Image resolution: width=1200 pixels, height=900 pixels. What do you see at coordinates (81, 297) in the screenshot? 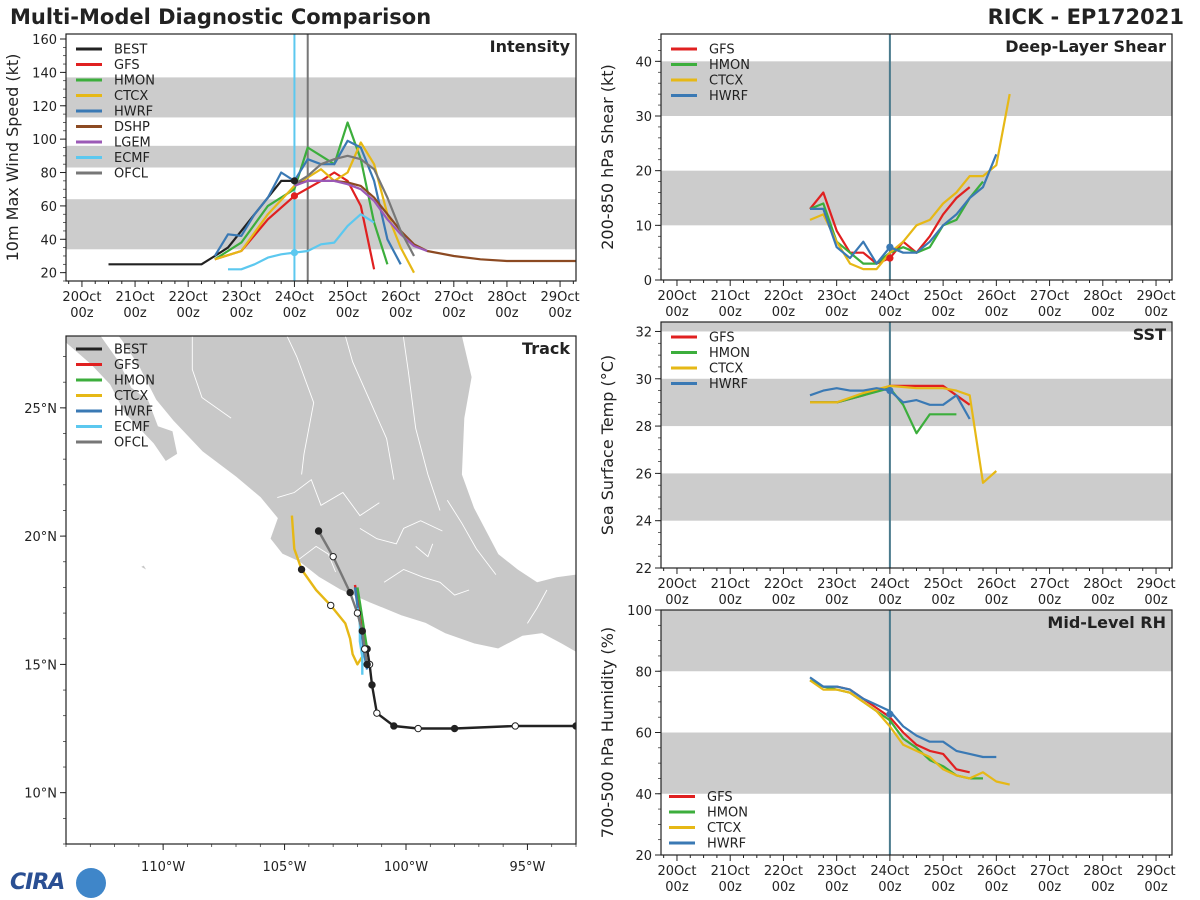
I see `intensity-xtick-label: 20Oct` at bounding box center [81, 297].